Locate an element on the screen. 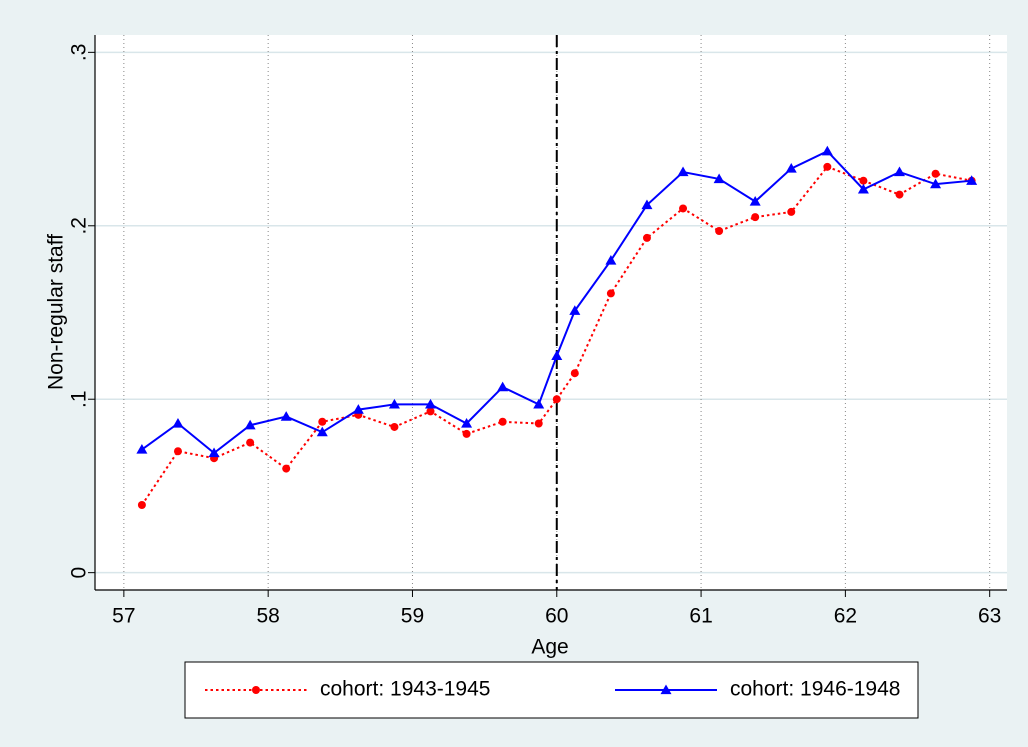 The height and width of the screenshot is (747, 1028). y-axis-title: Non-regular staff is located at coordinates (56, 312).